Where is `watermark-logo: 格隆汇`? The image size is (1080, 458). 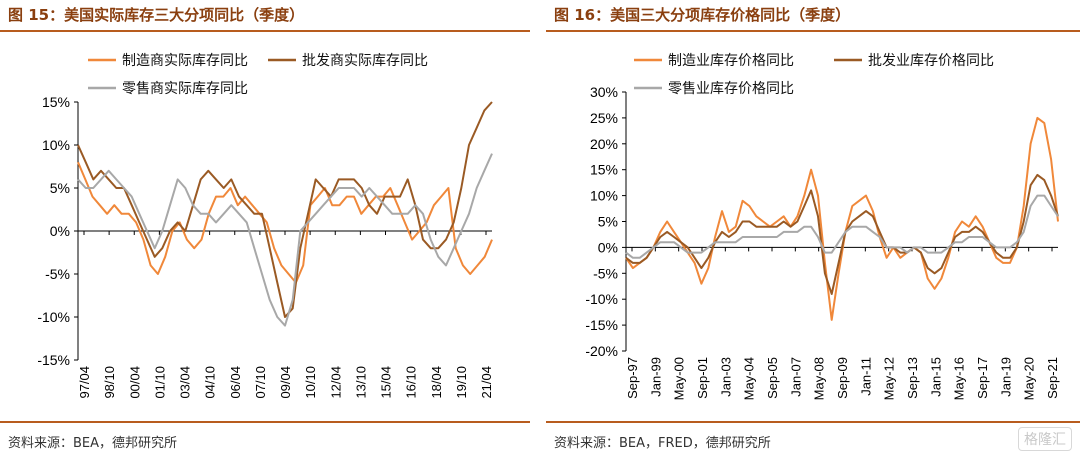 watermark-logo: 格隆汇 is located at coordinates (1045, 439).